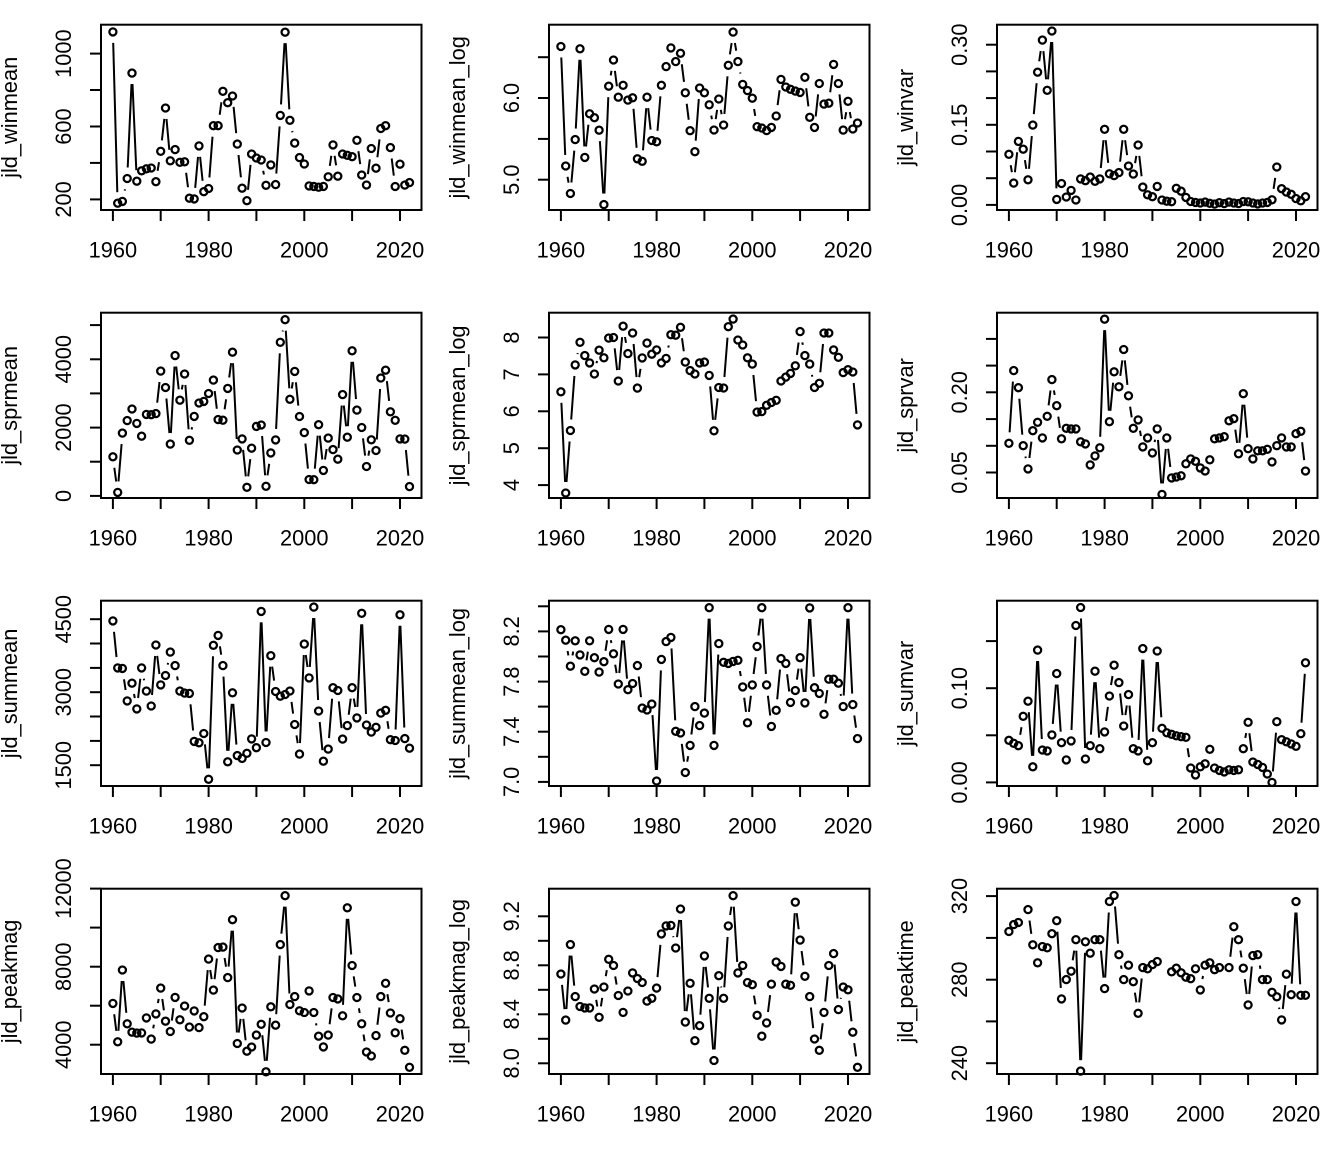  Describe the element at coordinates (511, 631) in the screenshot. I see `svg-text: 8.2` at that location.